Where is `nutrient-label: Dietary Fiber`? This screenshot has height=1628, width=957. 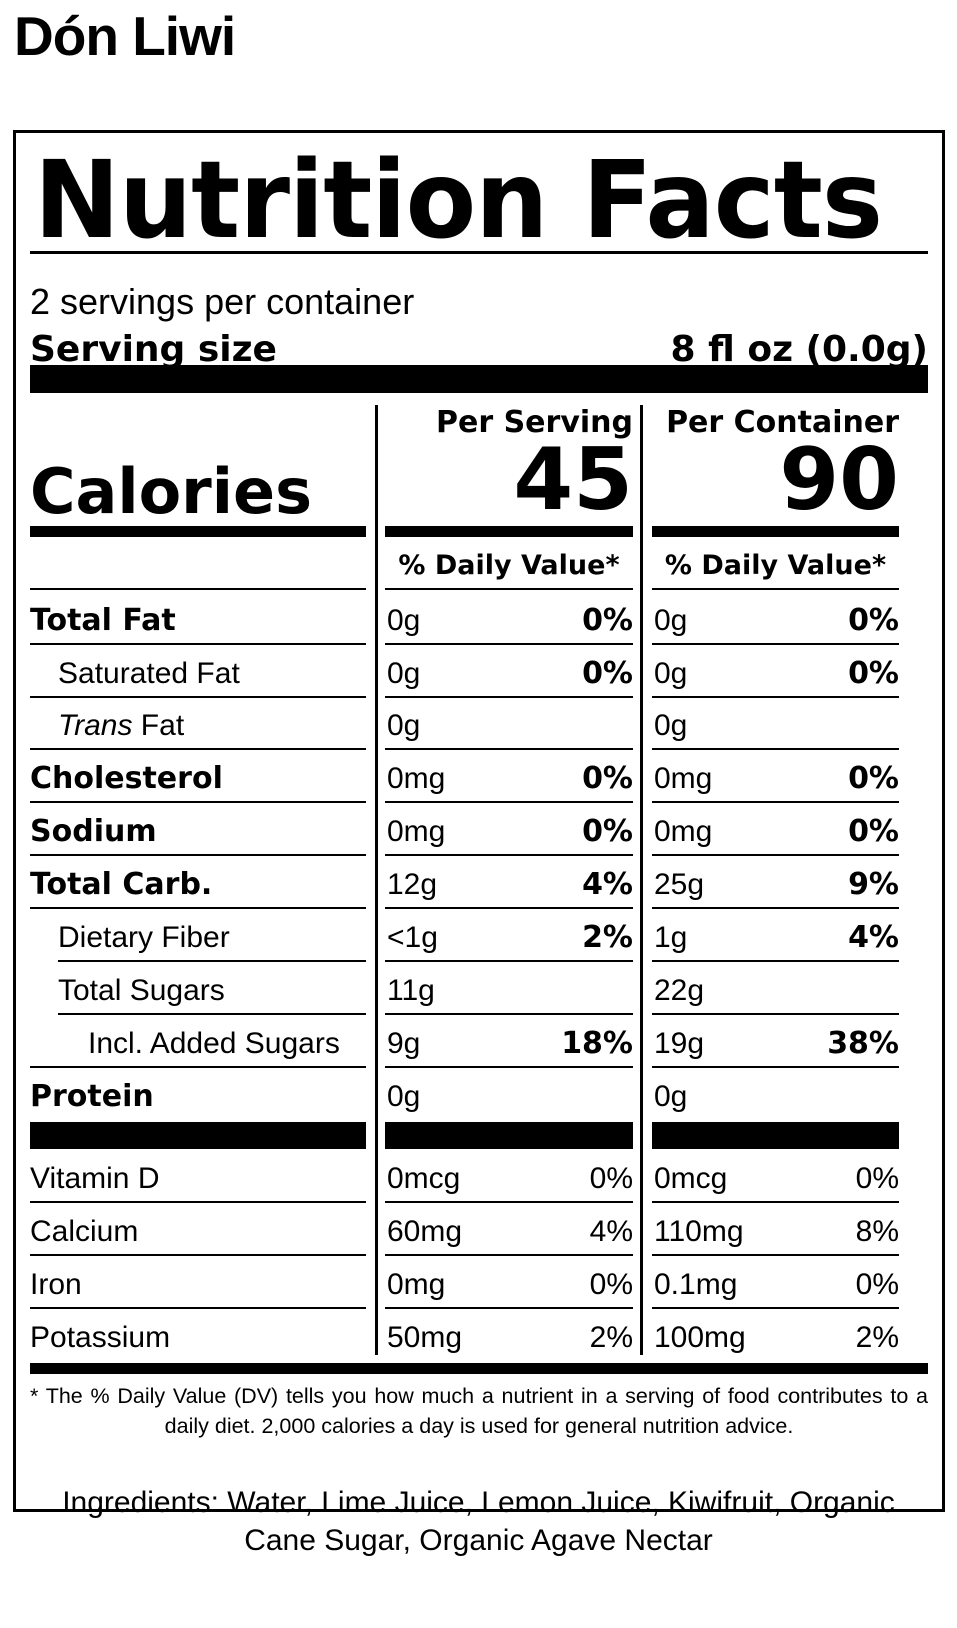
nutrient-label: Dietary Fiber is located at coordinates (144, 938).